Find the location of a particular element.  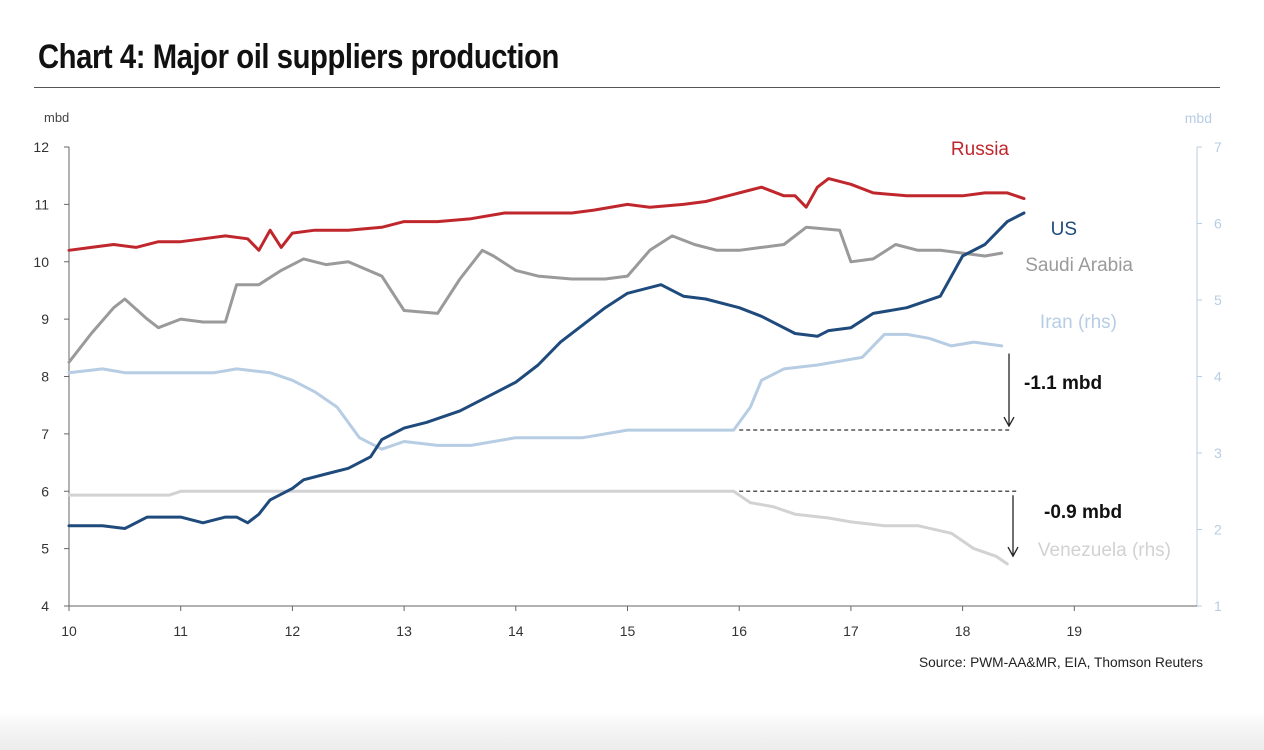

left-tick-label: 7 is located at coordinates (45, 434).